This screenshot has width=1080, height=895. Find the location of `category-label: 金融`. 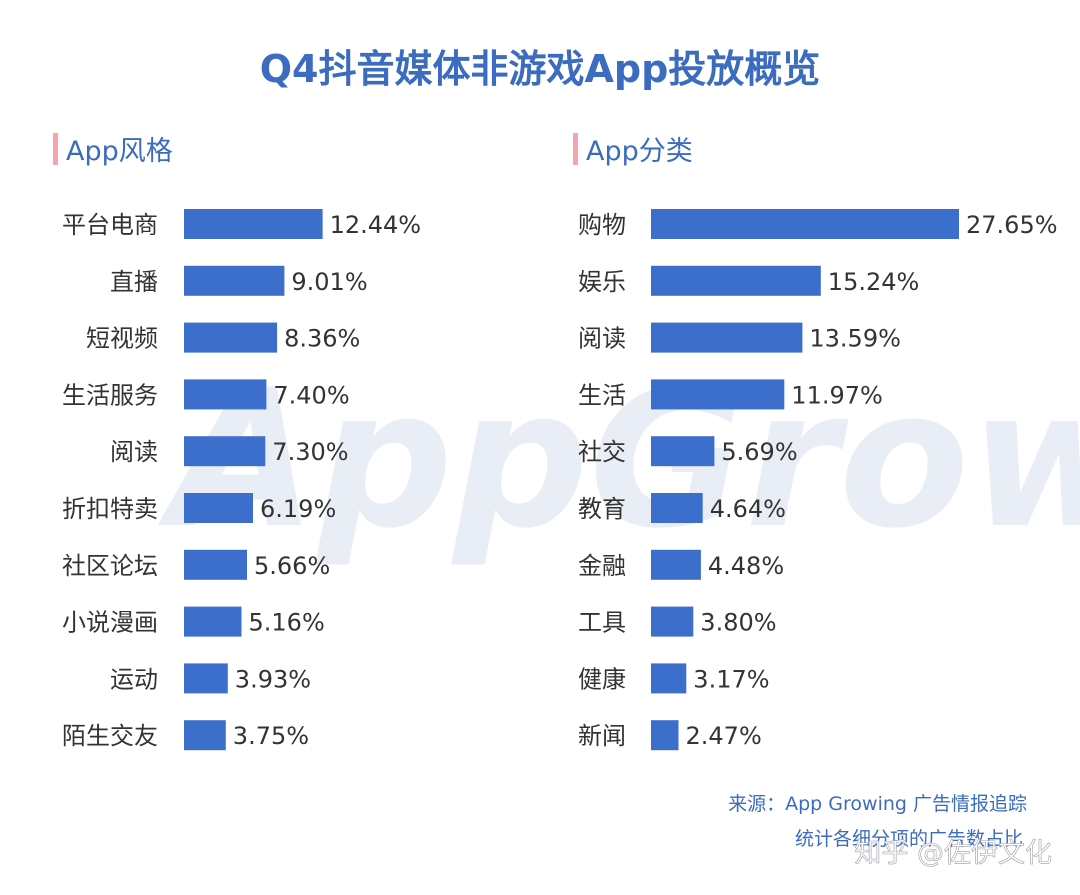

category-label: 金融 is located at coordinates (602, 566).